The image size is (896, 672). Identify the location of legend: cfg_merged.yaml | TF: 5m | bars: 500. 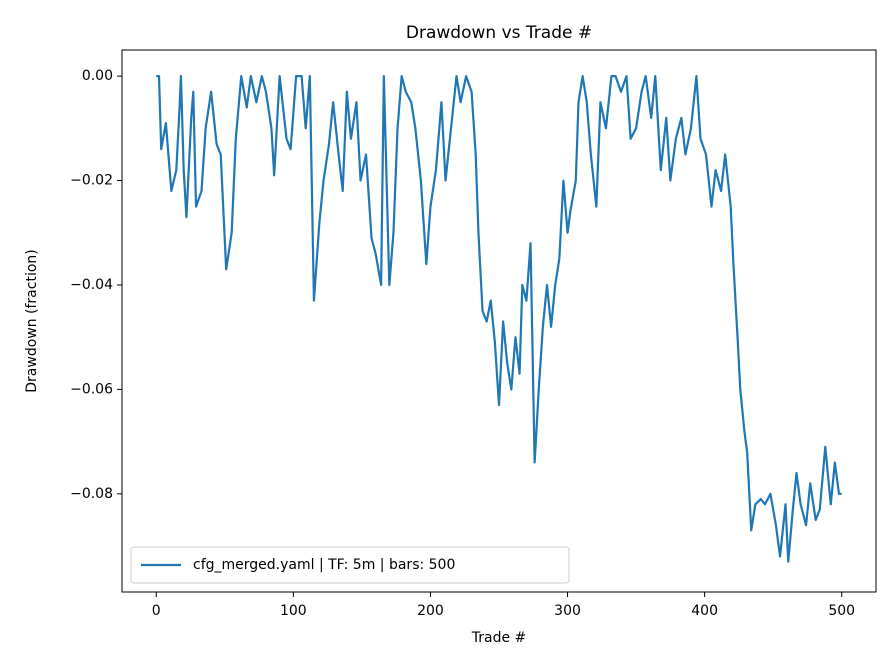
(350, 565).